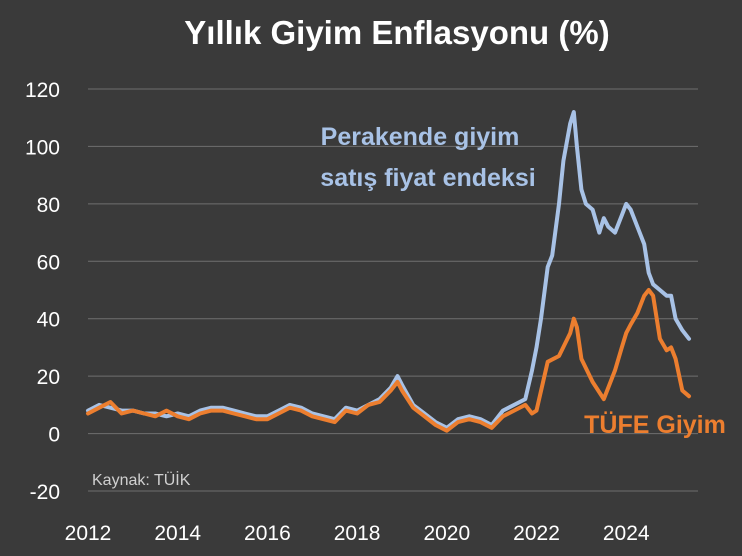 The image size is (742, 556). Describe the element at coordinates (626, 533) in the screenshot. I see `x-tick-label: 2024` at that location.